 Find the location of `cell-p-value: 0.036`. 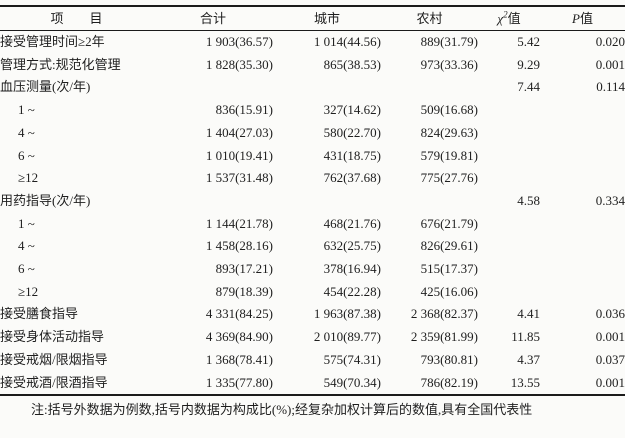

cell-p-value: 0.036 is located at coordinates (610, 314).